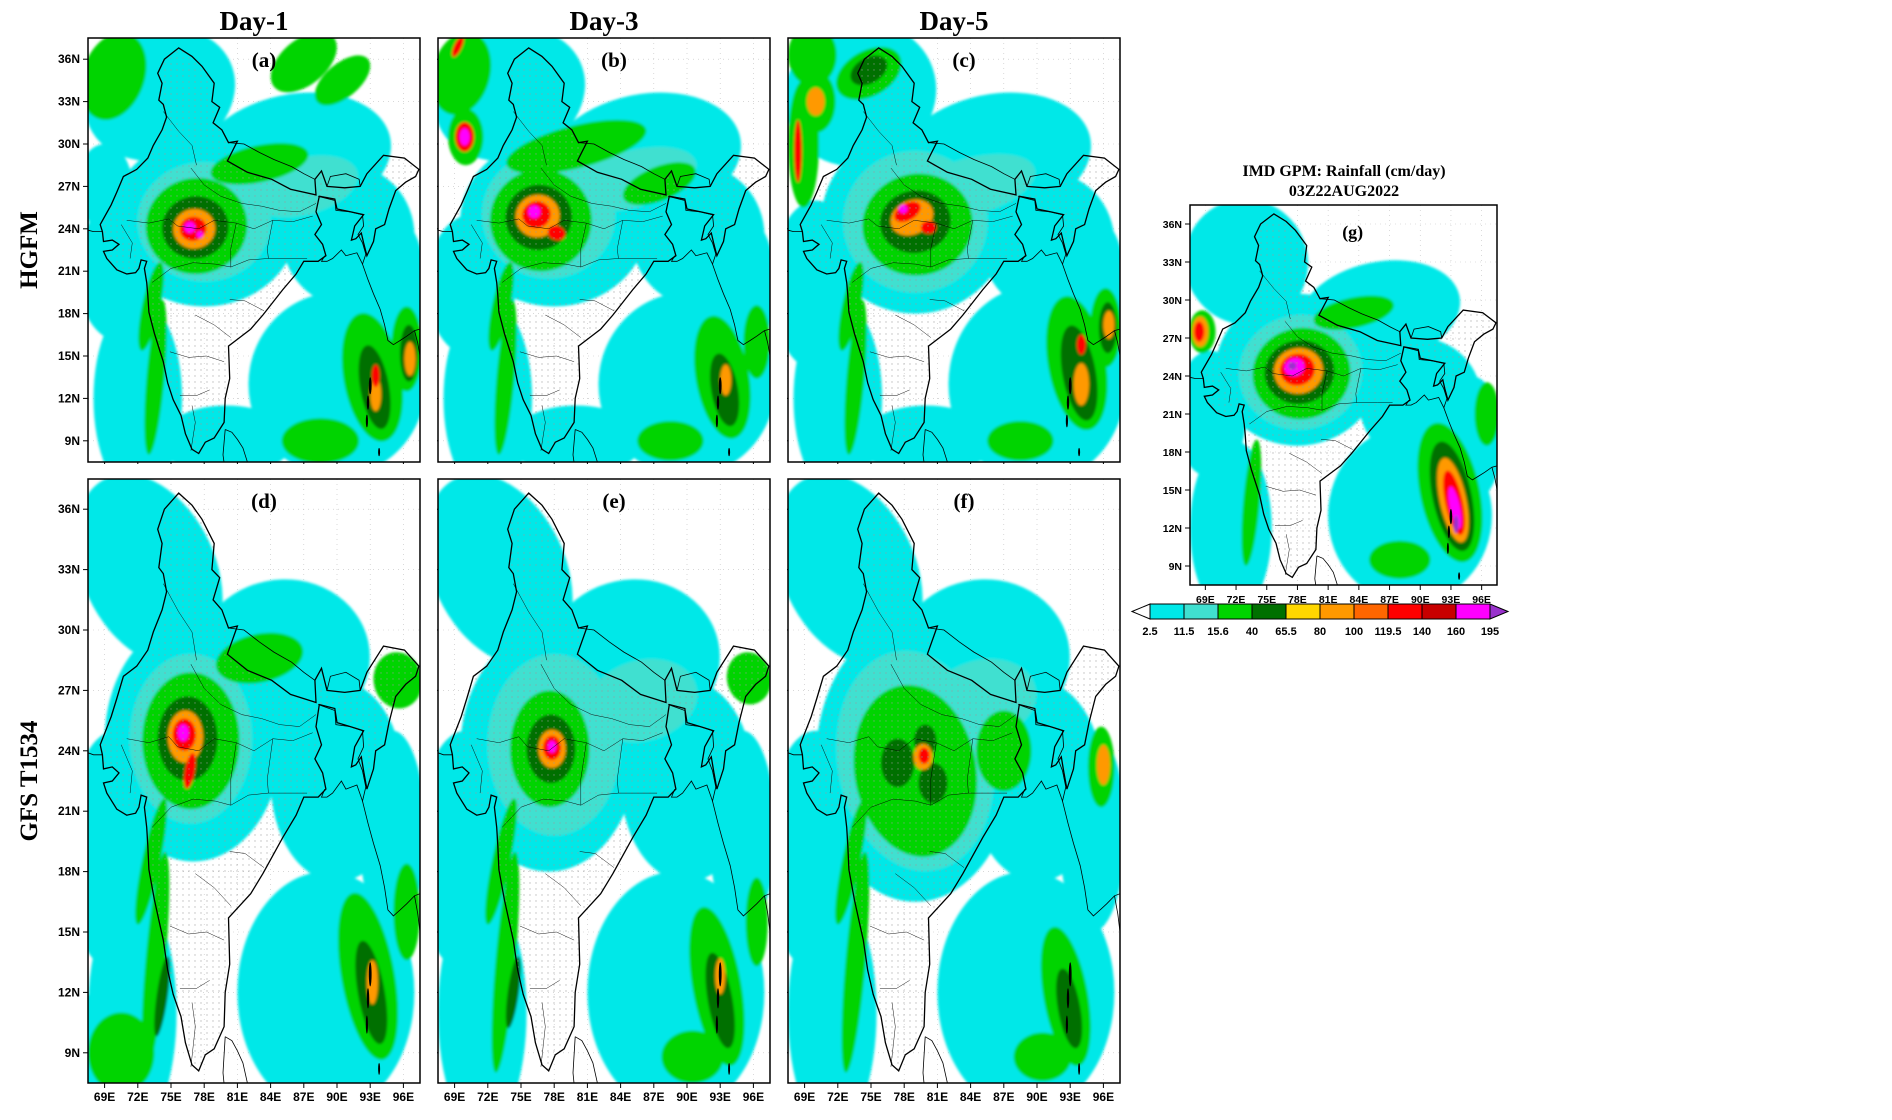 Image resolution: width=1892 pixels, height=1120 pixels. Describe the element at coordinates (1184, 632) in the screenshot. I see `svg-text: 11.5` at that location.